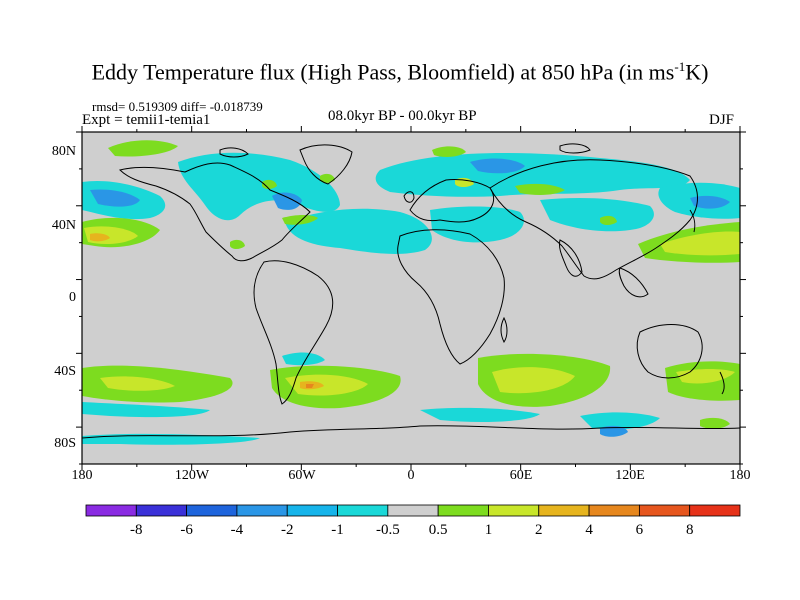  Describe the element at coordinates (287, 530) in the screenshot. I see `colorbar-label: -2` at that location.